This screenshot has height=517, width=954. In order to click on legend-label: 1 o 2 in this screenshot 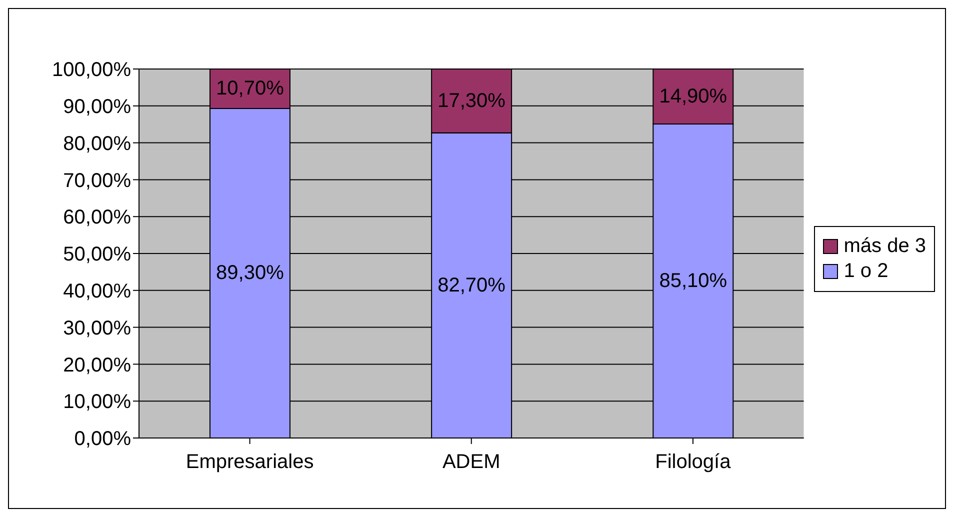, I will do `click(866, 271)`.